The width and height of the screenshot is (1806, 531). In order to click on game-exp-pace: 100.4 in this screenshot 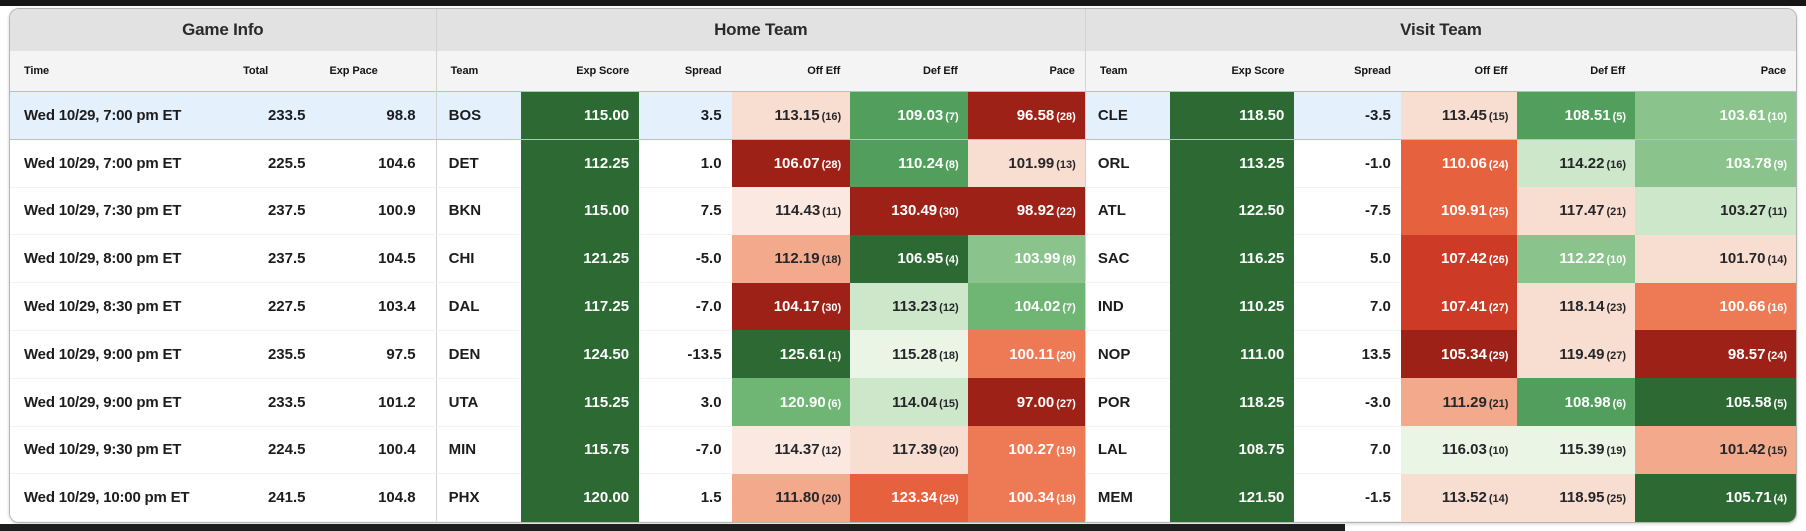, I will do `click(376, 450)`.